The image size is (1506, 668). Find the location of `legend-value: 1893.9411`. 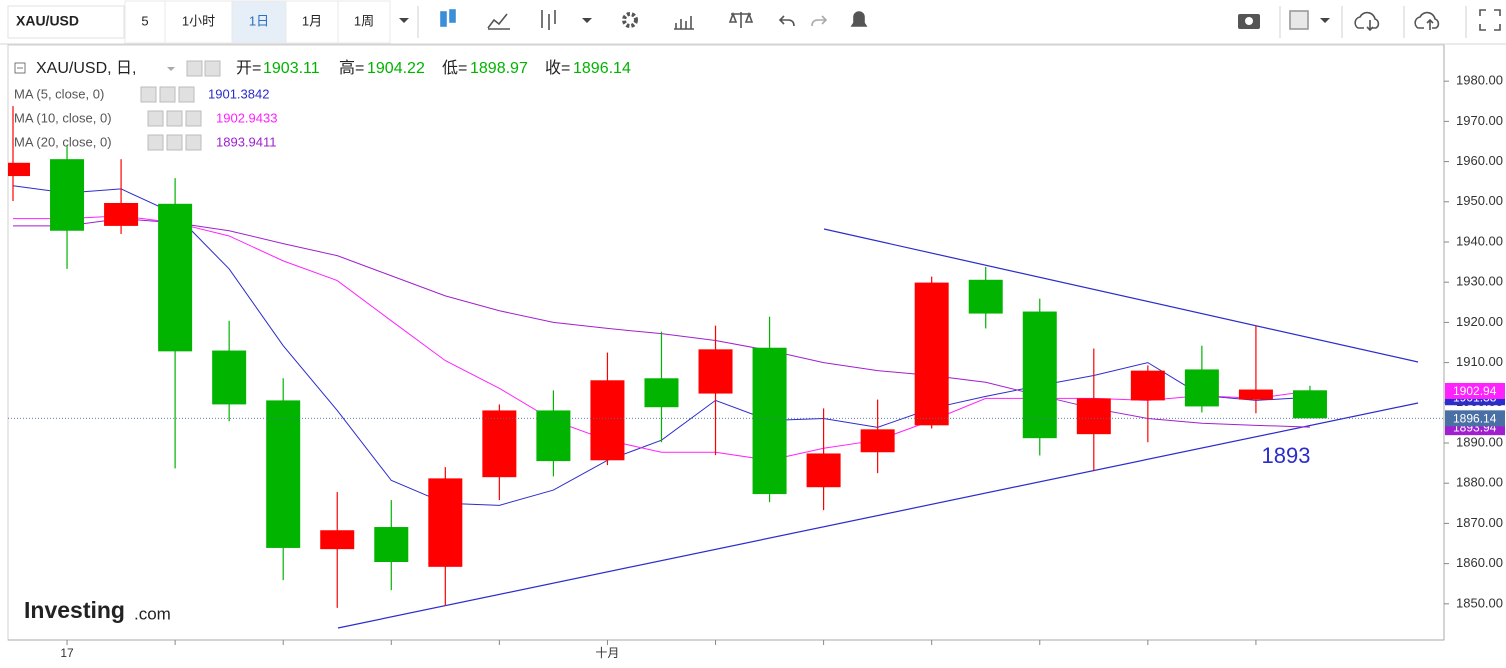

legend-value: 1893.9411 is located at coordinates (246, 141).